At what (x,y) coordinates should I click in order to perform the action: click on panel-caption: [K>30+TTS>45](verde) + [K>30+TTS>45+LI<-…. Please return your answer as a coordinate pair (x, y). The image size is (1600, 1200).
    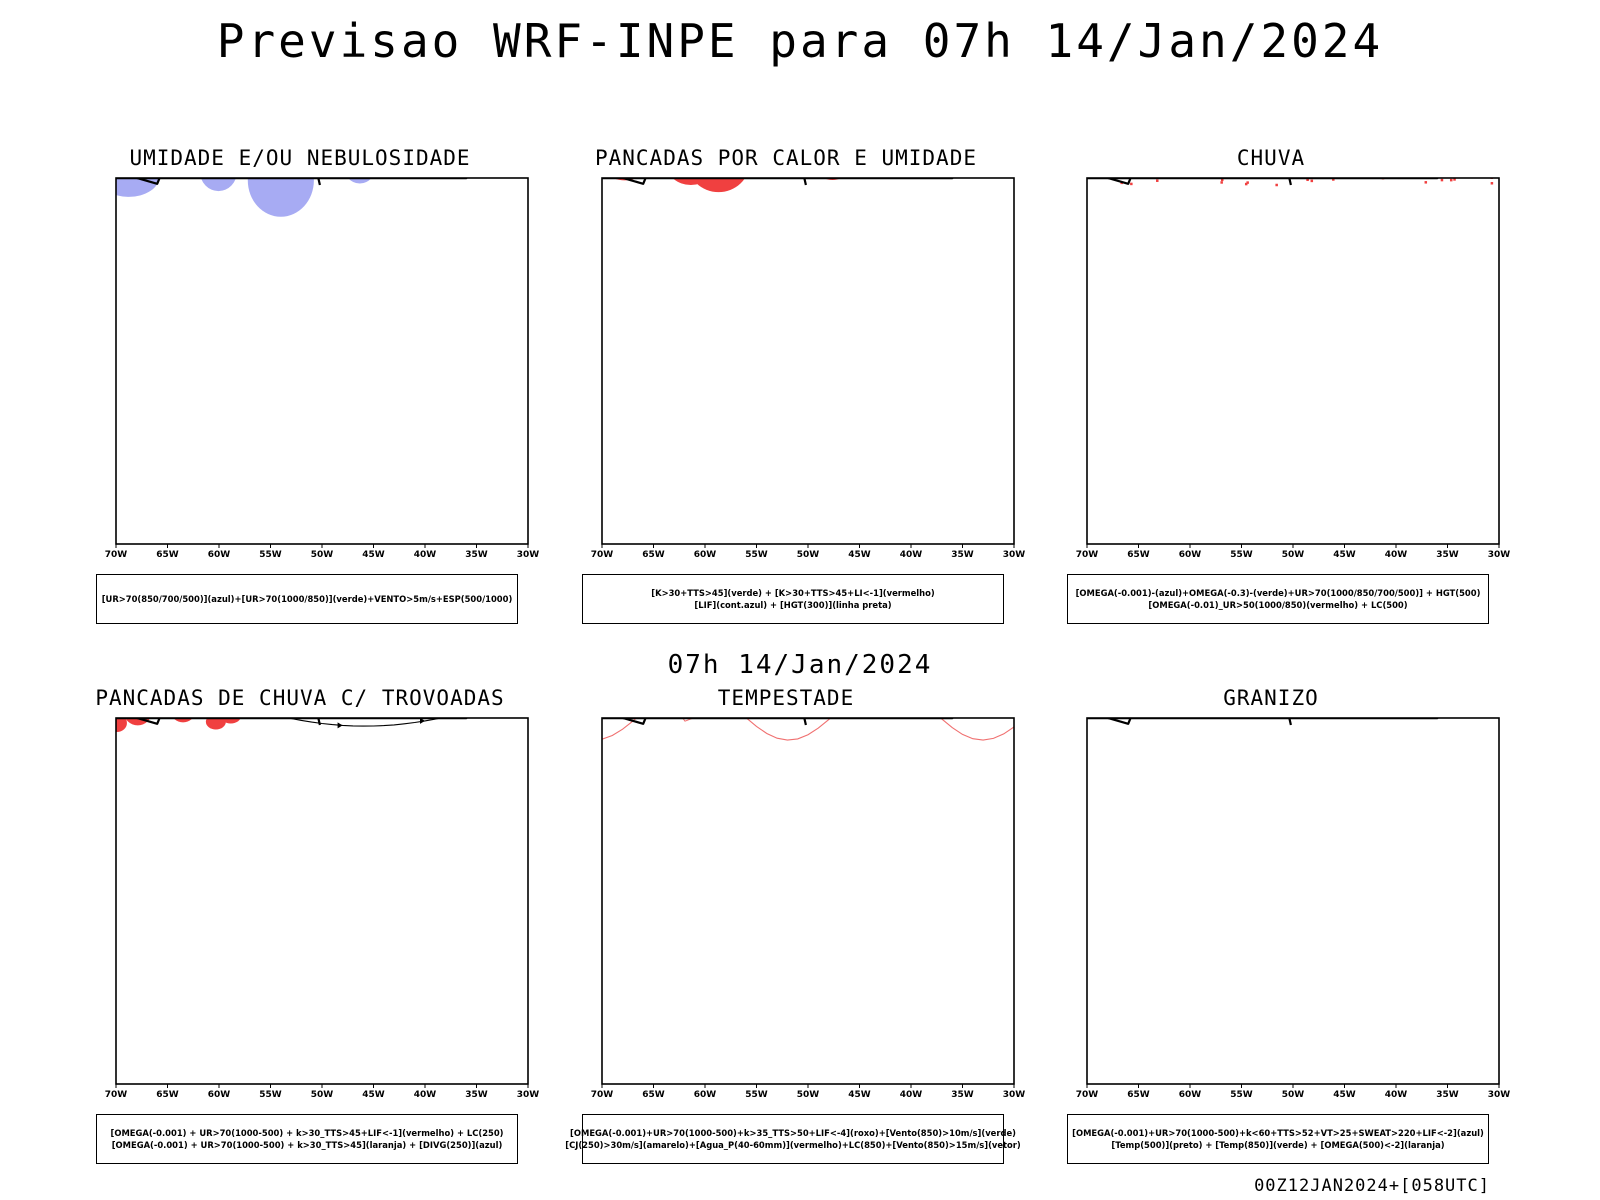
    Looking at the image, I should click on (793, 599).